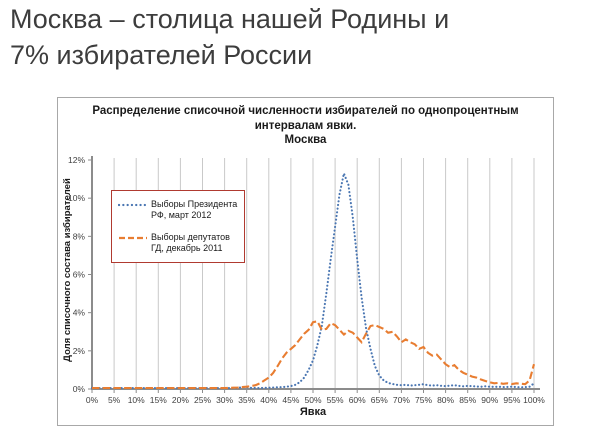 The width and height of the screenshot is (600, 445). What do you see at coordinates (246, 400) in the screenshot?
I see `x-tick-label: 35%` at bounding box center [246, 400].